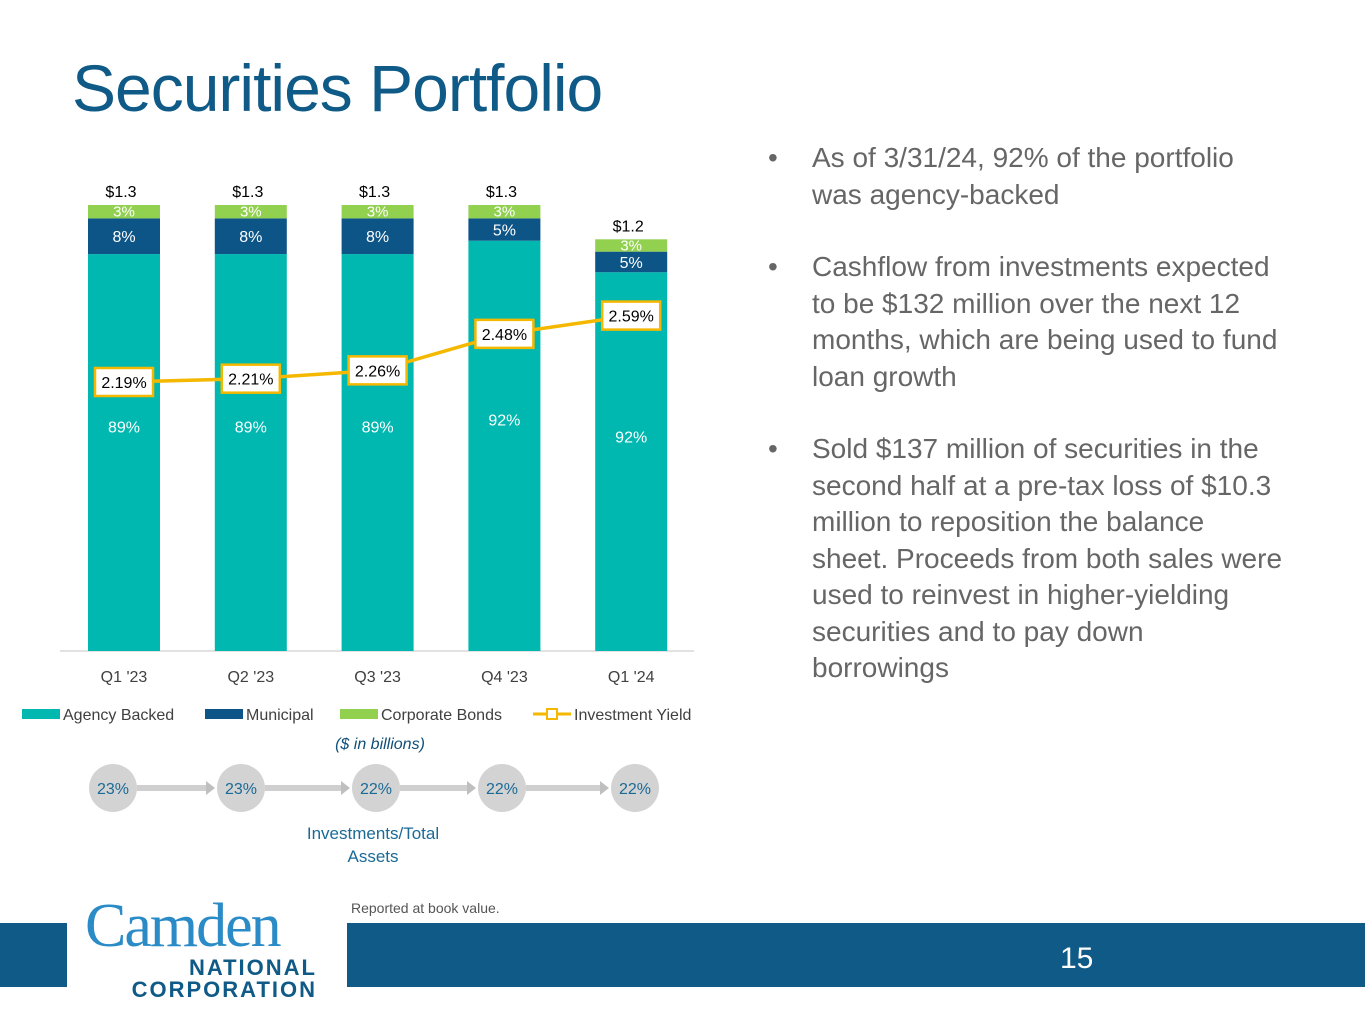 The image size is (1365, 1024). I want to click on legend-label: Municipal, so click(280, 715).